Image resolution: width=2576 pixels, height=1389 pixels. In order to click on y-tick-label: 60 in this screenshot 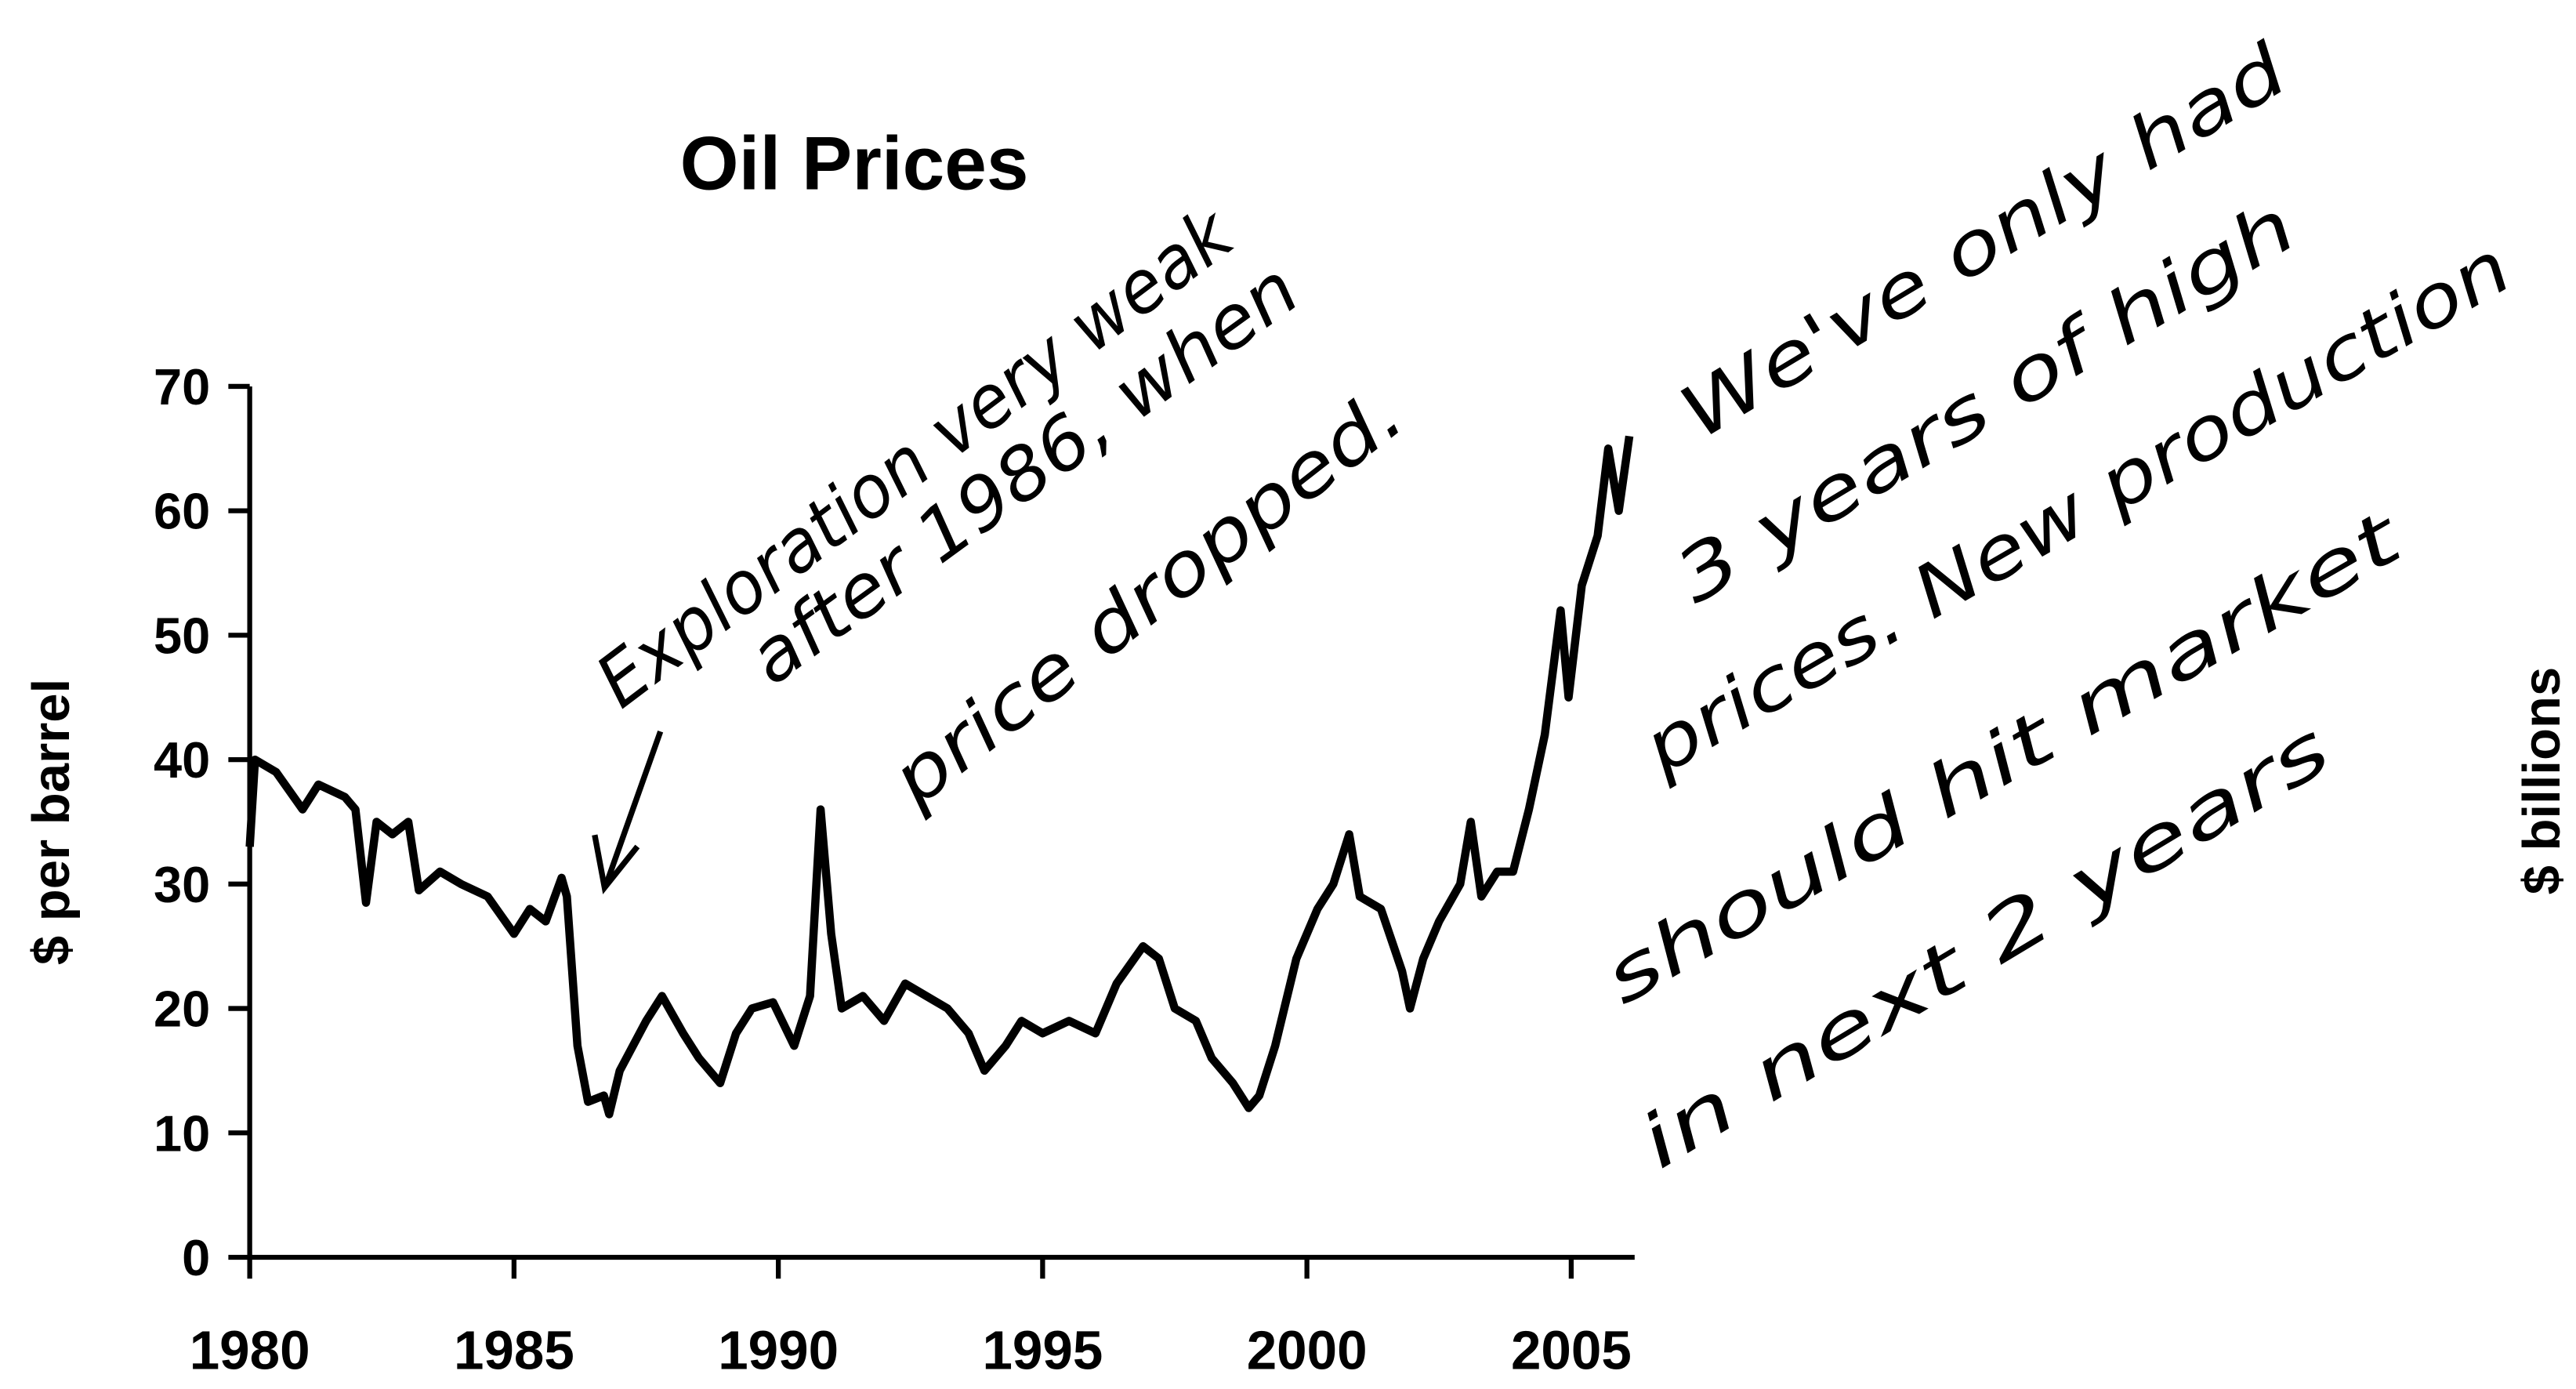, I will do `click(182, 512)`.